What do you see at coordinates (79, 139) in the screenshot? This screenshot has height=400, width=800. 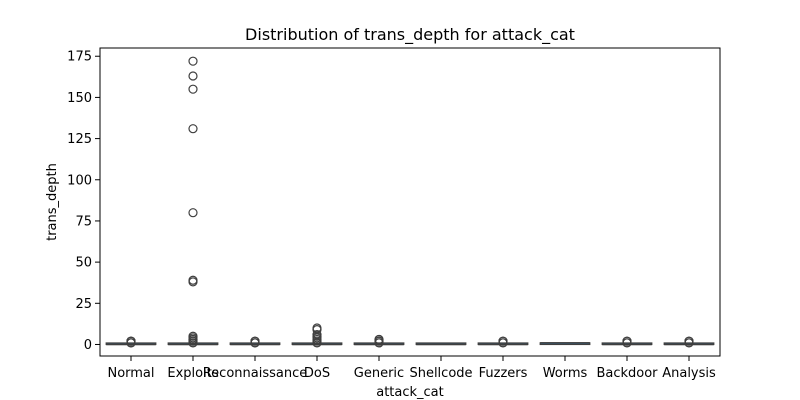 I see `y-tick-label: 125` at bounding box center [79, 139].